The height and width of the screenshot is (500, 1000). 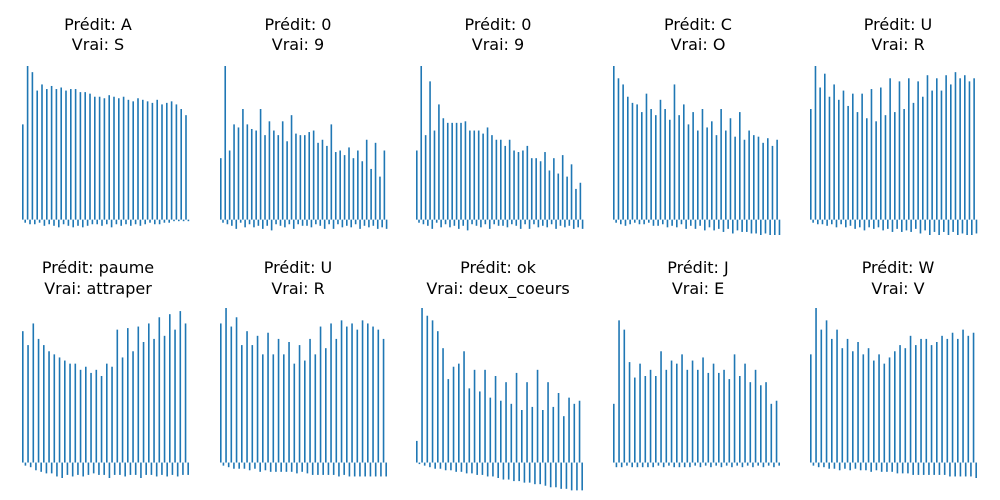 I want to click on subplot-title-true: Vrai: O, so click(x=698, y=44).